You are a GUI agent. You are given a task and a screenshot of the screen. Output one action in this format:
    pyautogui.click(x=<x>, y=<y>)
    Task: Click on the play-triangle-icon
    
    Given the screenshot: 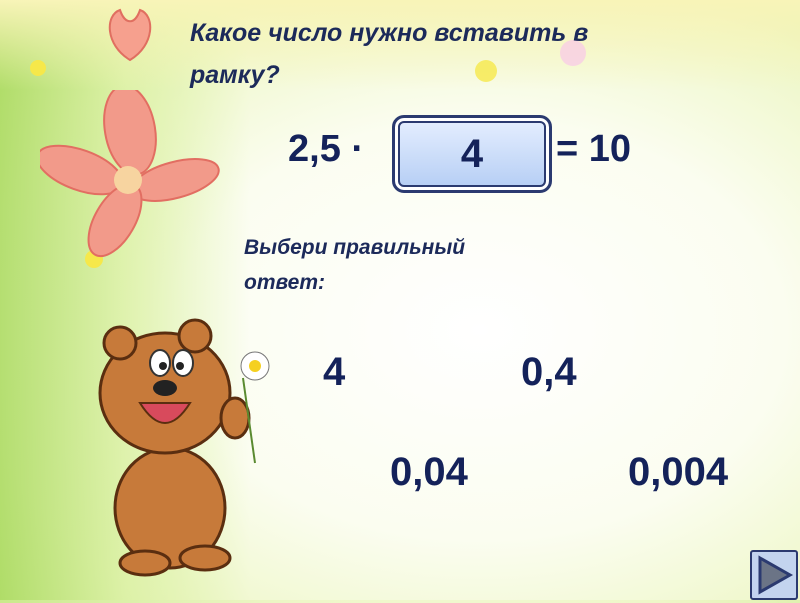 What is the action you would take?
    pyautogui.click(x=776, y=575)
    